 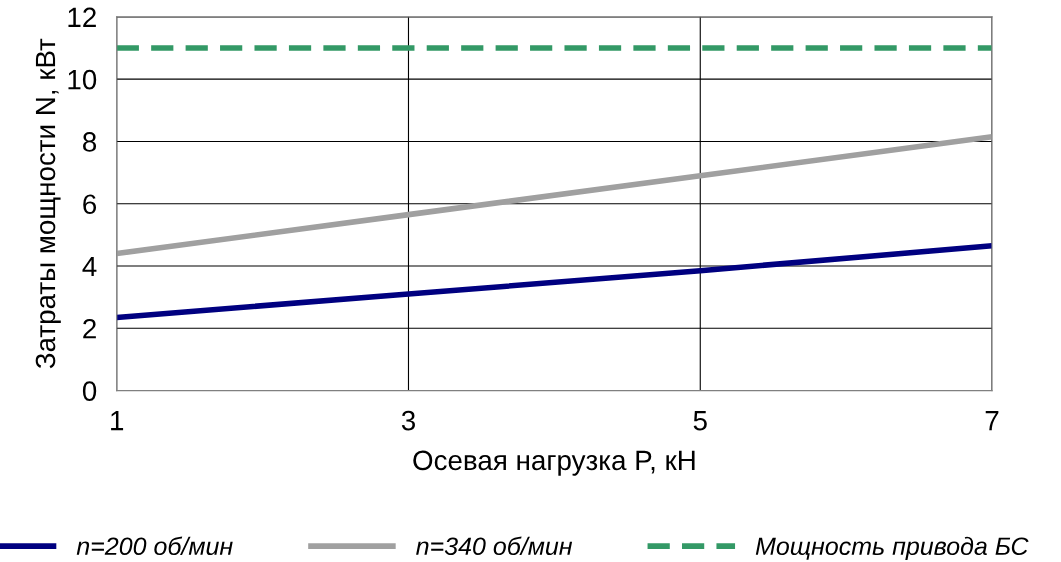 What do you see at coordinates (992, 421) in the screenshot?
I see `x-tick-label: 7` at bounding box center [992, 421].